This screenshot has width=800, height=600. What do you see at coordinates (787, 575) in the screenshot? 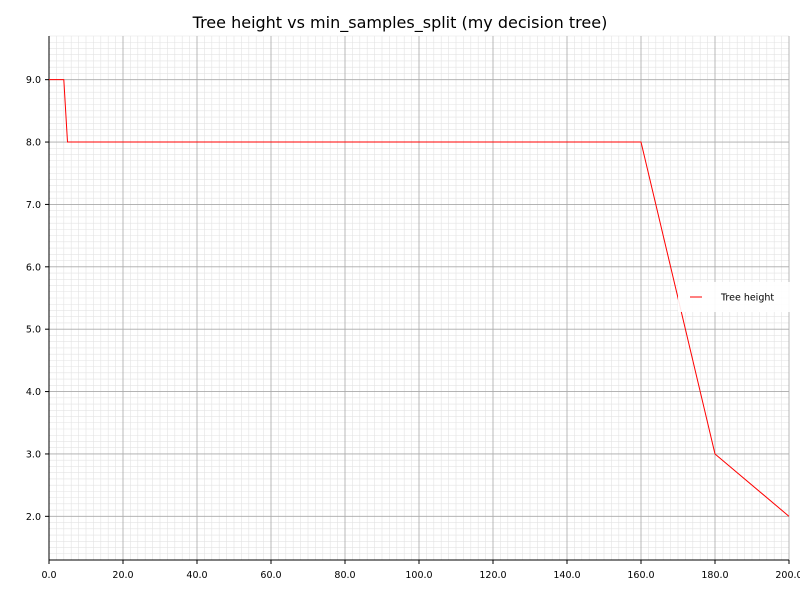
I see `x-tick-label: 200.0` at bounding box center [787, 575].